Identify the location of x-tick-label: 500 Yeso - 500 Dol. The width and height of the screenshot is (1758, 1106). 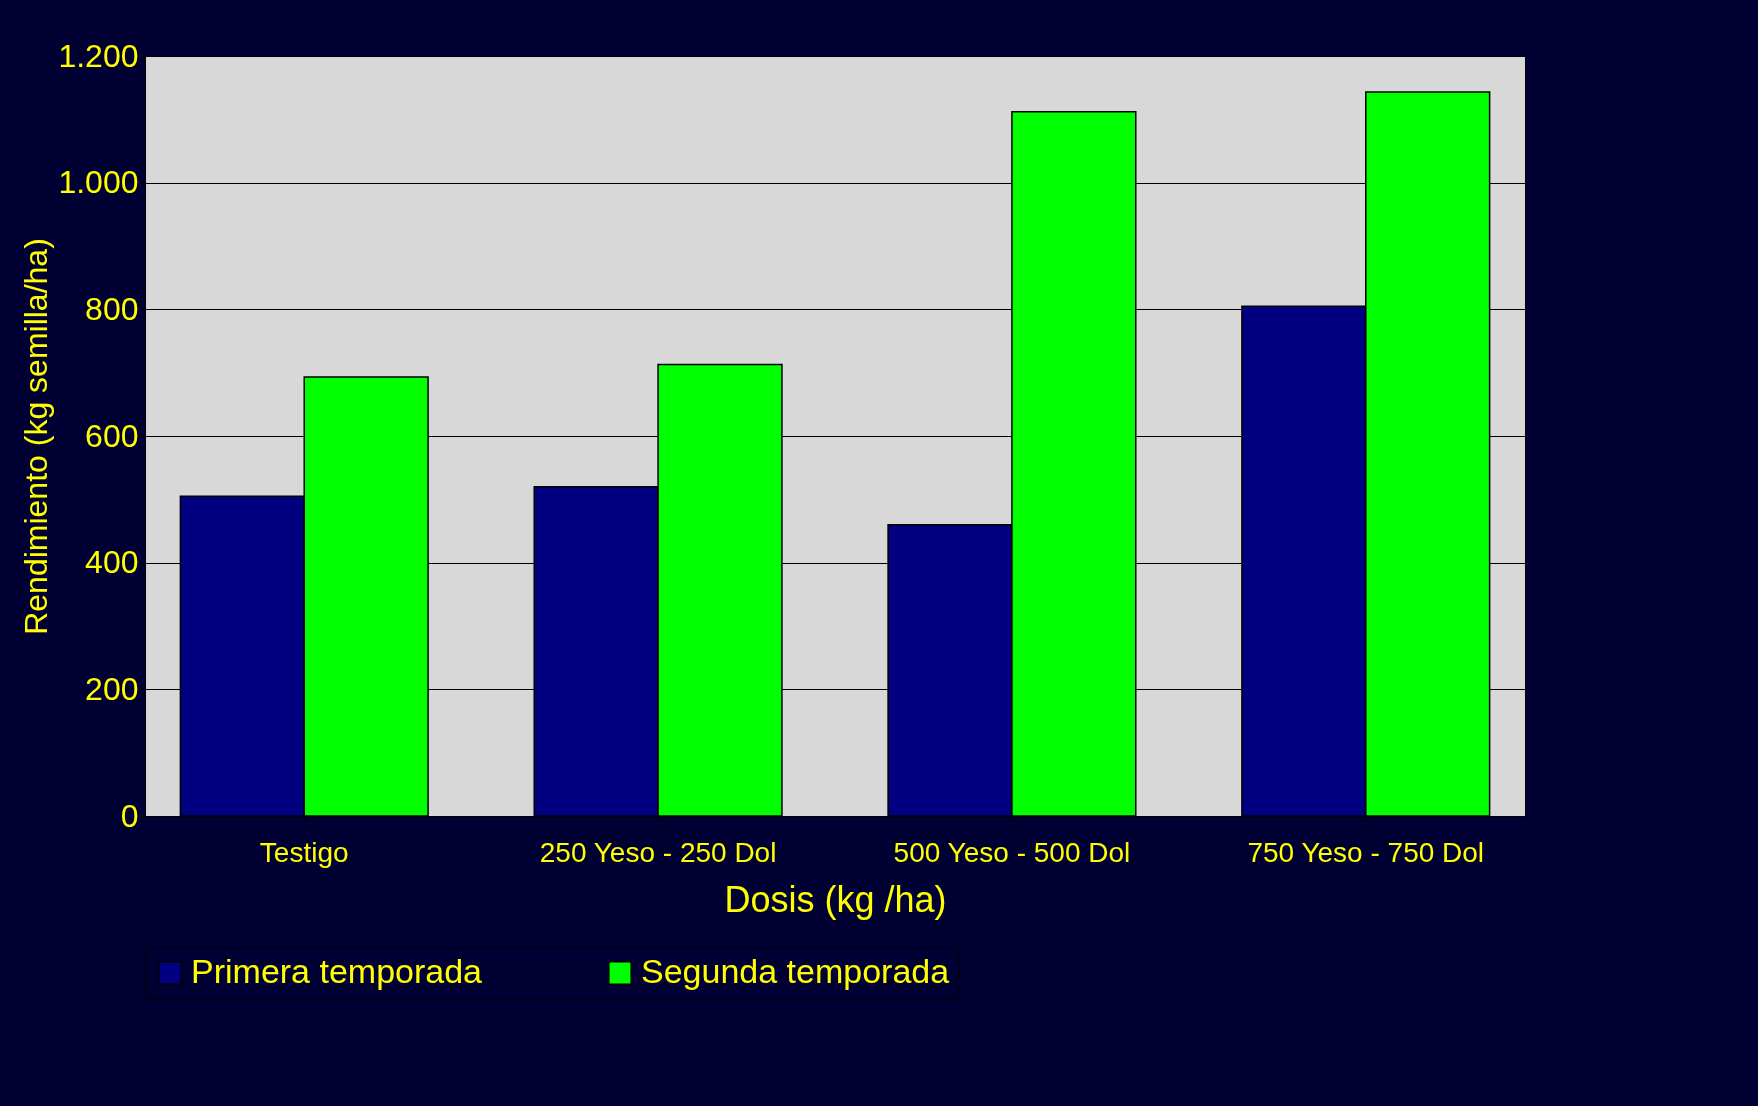
(1012, 852).